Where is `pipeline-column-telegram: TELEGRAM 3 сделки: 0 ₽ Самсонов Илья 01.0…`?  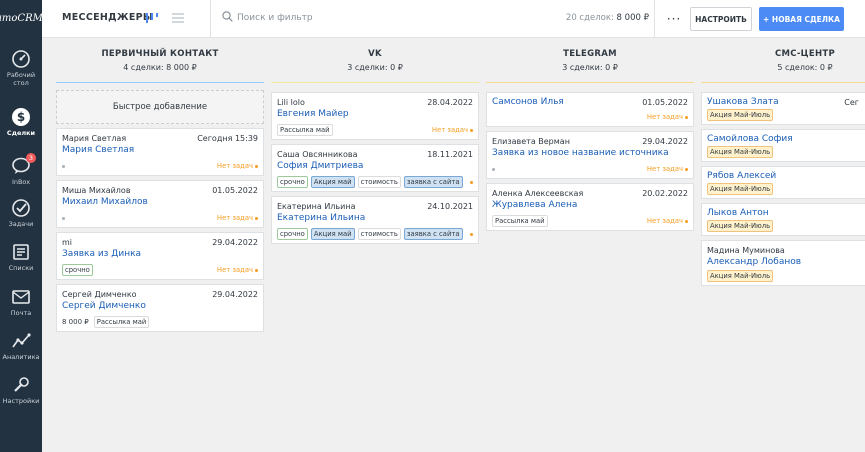
pipeline-column-telegram: TELEGRAM 3 сделки: 0 ₽ Самсонов Илья 01.0… is located at coordinates (590, 137).